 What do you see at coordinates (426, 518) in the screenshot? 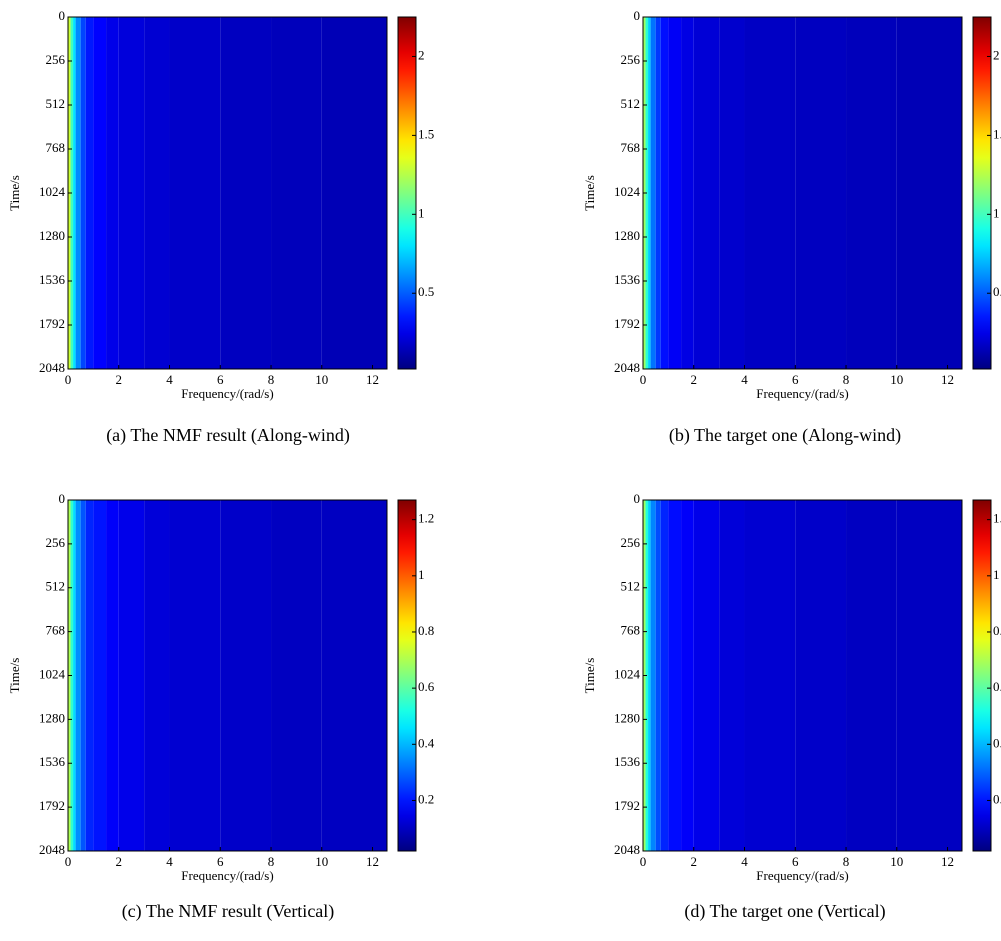
I see `colorbar-tick-label: 1.2` at bounding box center [426, 518].